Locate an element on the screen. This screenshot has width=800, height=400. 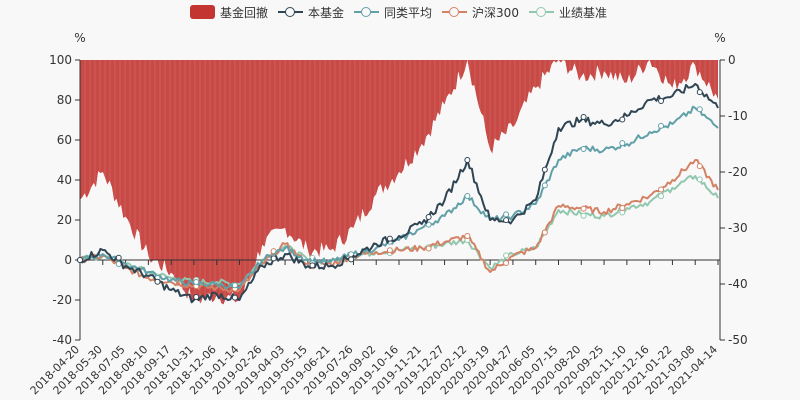
y-right-tick-label: -40 is located at coordinates (738, 284).